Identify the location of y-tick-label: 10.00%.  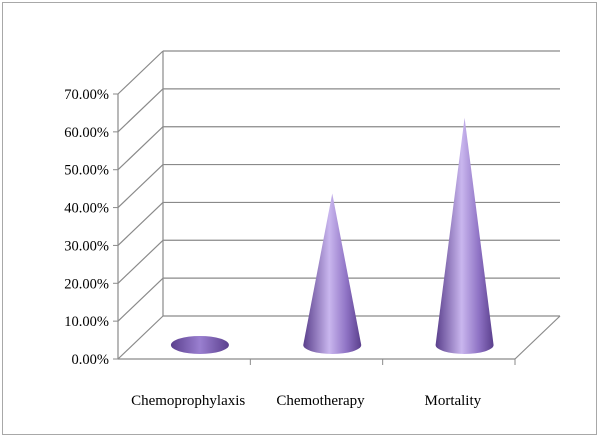
(86, 322).